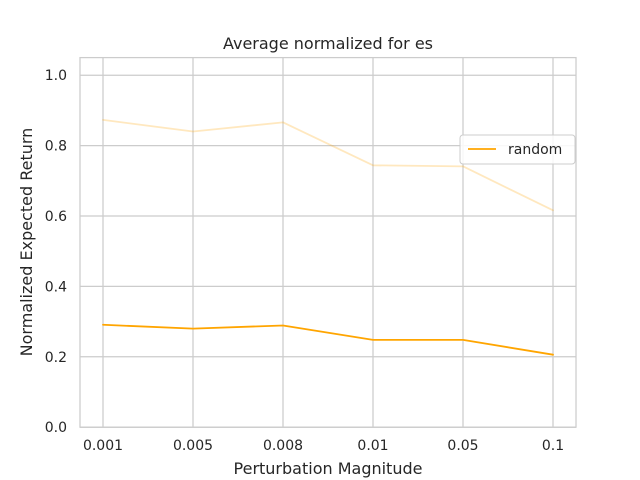 The image size is (640, 480). I want to click on y-tick-label: 0.2, so click(56, 358).